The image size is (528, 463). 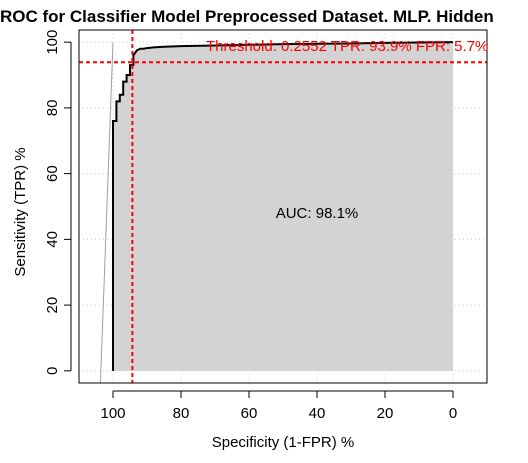 I want to click on y-tick-label: 100, so click(x=52, y=42).